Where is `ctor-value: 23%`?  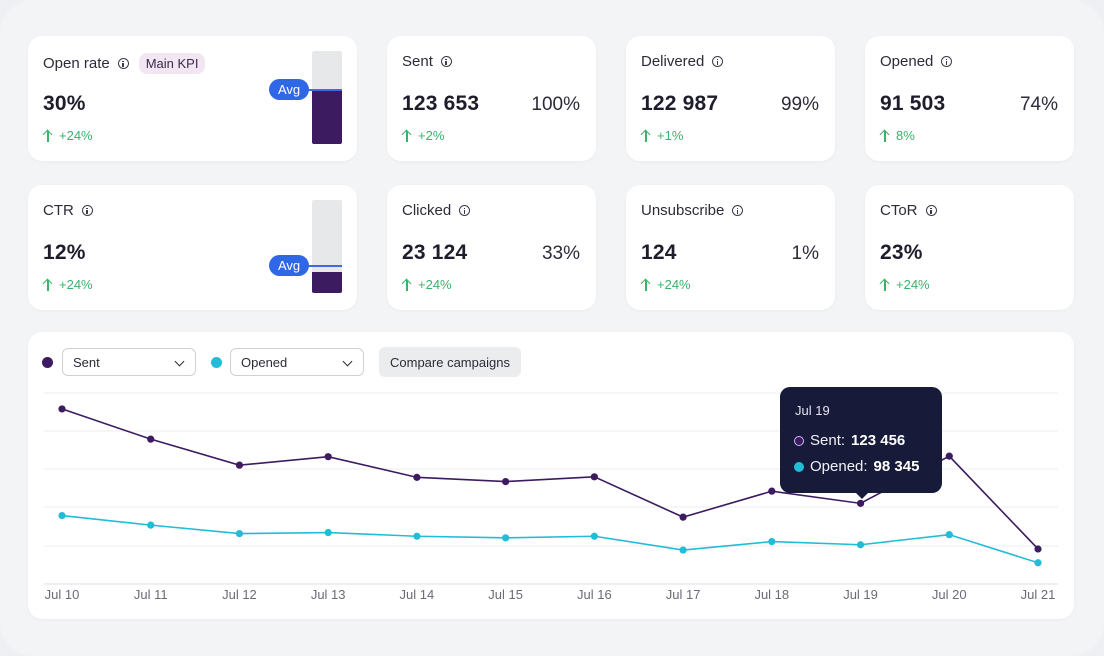 ctor-value: 23% is located at coordinates (901, 252).